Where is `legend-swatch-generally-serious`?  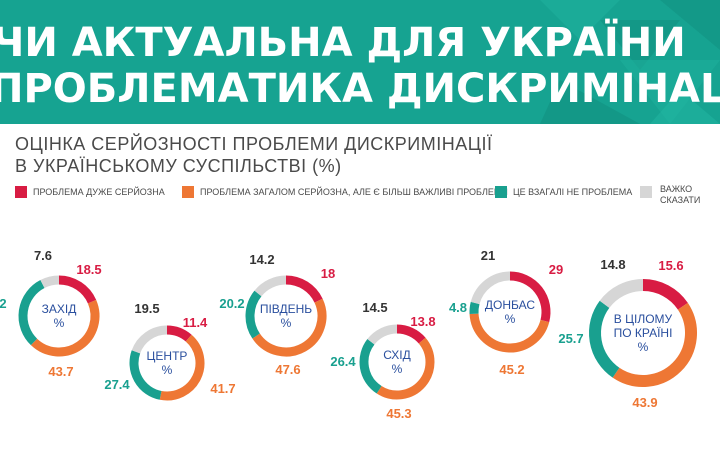 legend-swatch-generally-serious is located at coordinates (188, 192).